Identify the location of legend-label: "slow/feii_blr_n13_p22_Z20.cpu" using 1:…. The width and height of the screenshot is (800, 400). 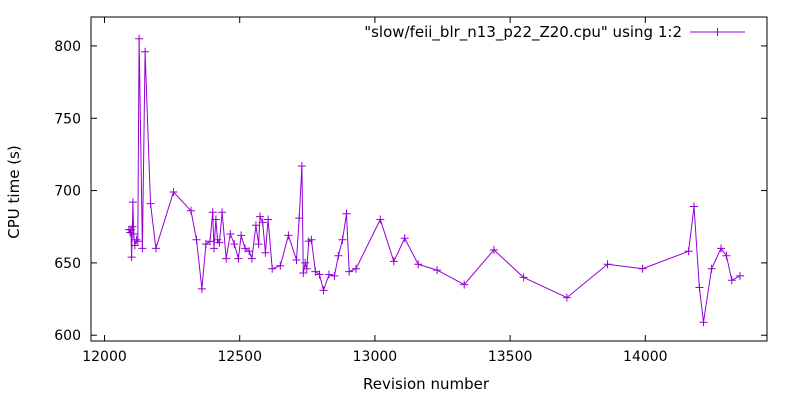
(523, 32).